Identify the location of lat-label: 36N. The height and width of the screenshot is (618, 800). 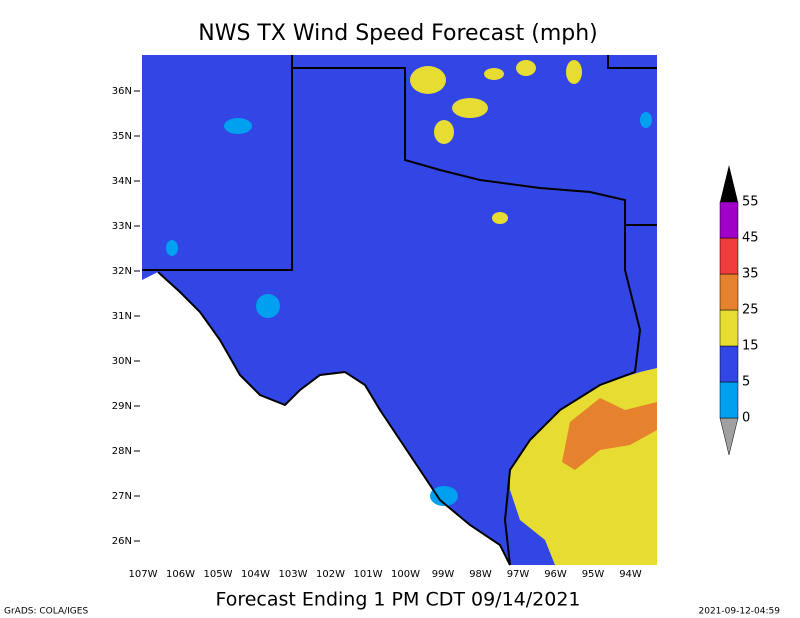
(122, 91).